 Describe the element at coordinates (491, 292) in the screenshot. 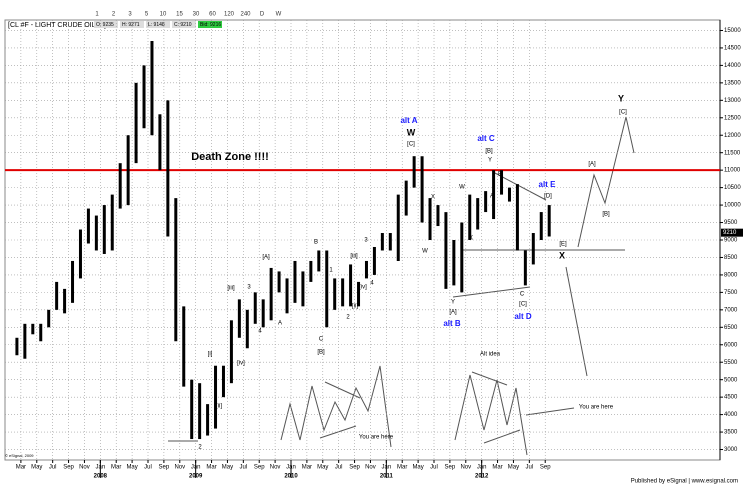

I see `trend-line` at that location.